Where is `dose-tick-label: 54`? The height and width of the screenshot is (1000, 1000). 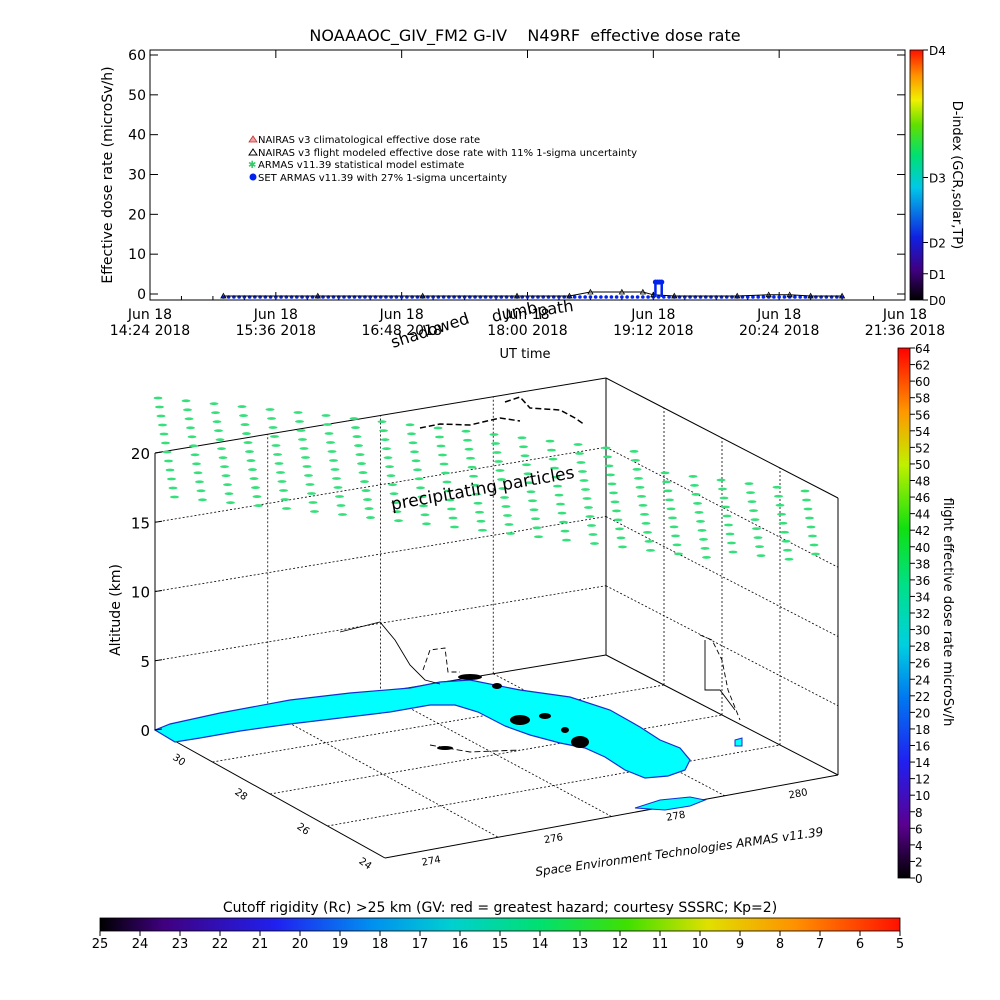
dose-tick-label: 54 is located at coordinates (922, 432).